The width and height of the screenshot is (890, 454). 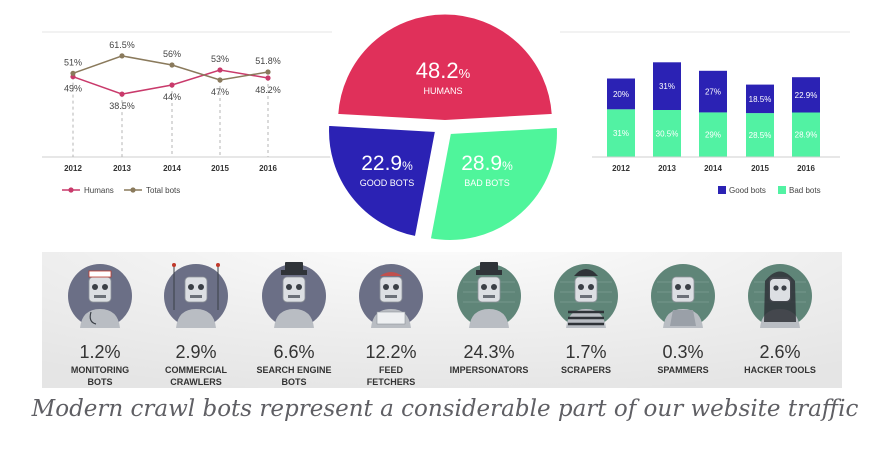 I want to click on commercial-crawler-icon, so click(x=196, y=295).